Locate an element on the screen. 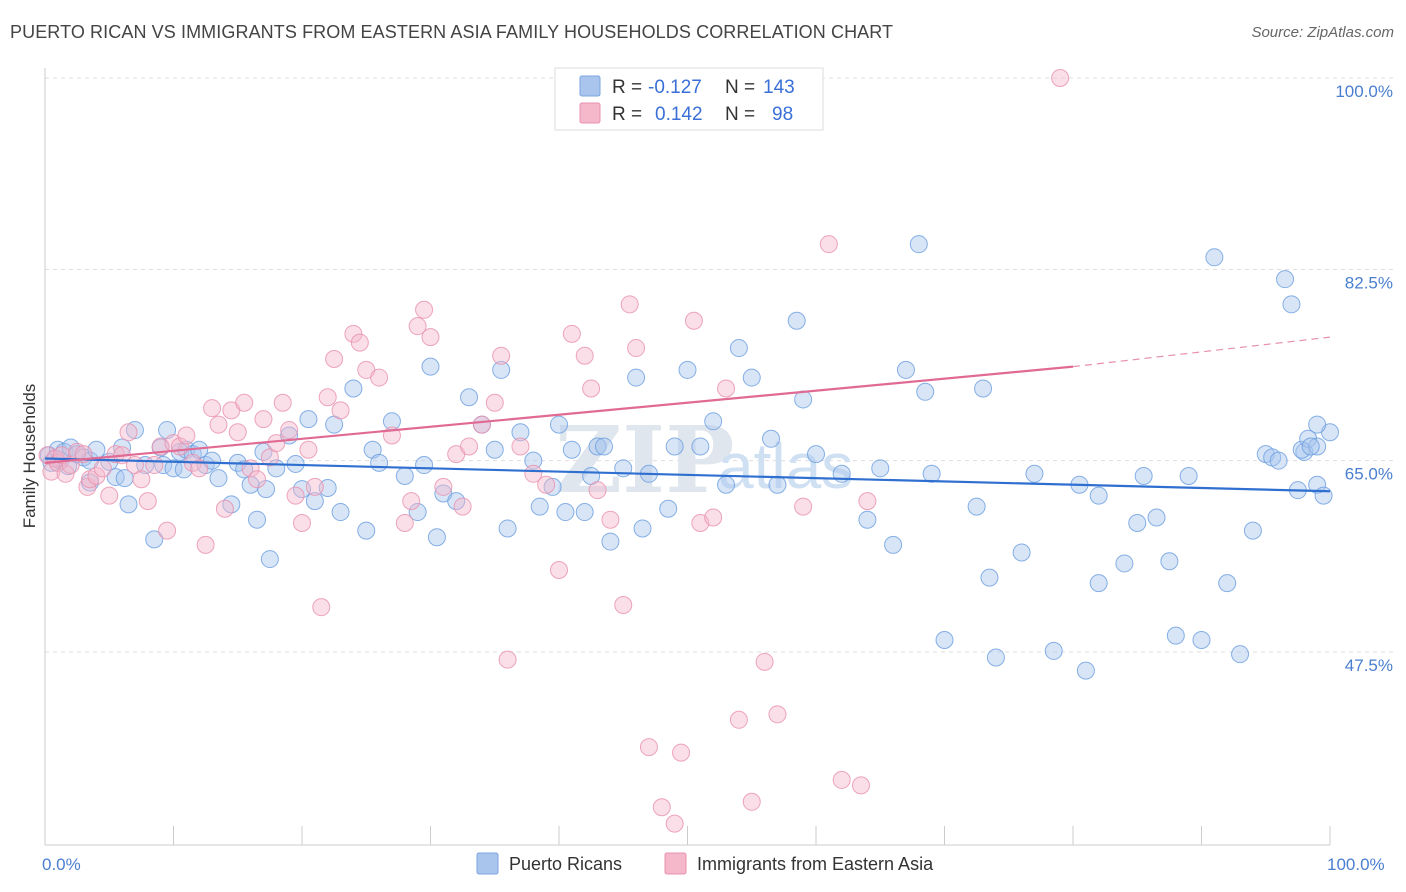  y-tick-label-0: 47.5% is located at coordinates (1369, 665).